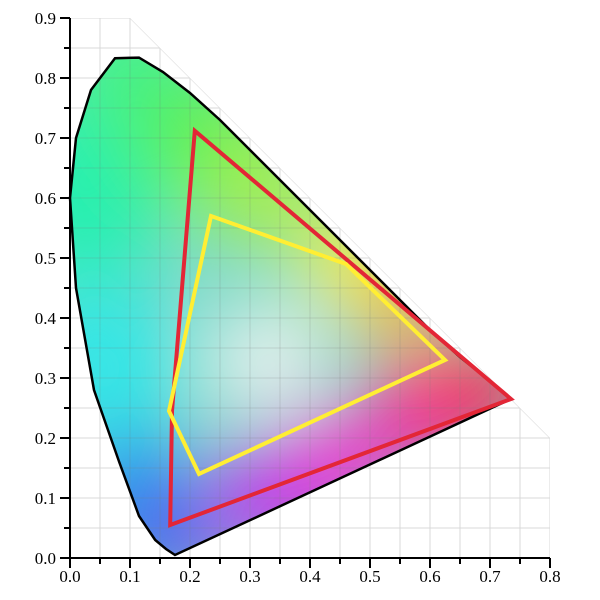 Image resolution: width=600 pixels, height=600 pixels. Describe the element at coordinates (46, 288) in the screenshot. I see `y-ticks: 0.0 0.1 0.2 0.3 0.4 0.5 0.6 0.7 0.8 0.9` at that location.